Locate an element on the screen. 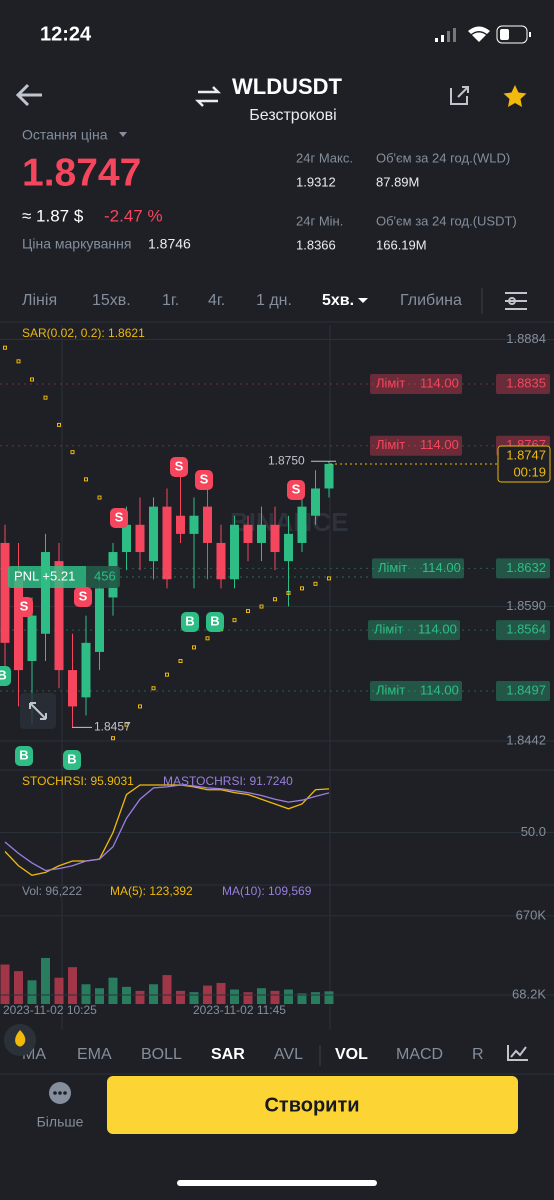  y-tick-label: 50.0 is located at coordinates (533, 831).